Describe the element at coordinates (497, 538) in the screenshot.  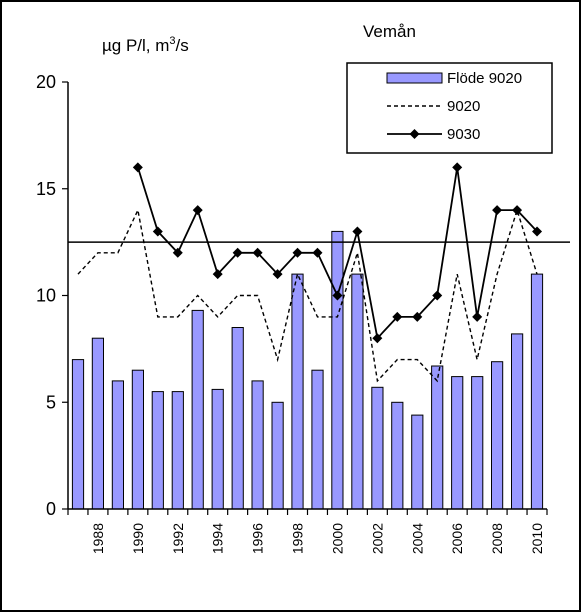
I see `x-tick-label-2008: 2008` at that location.